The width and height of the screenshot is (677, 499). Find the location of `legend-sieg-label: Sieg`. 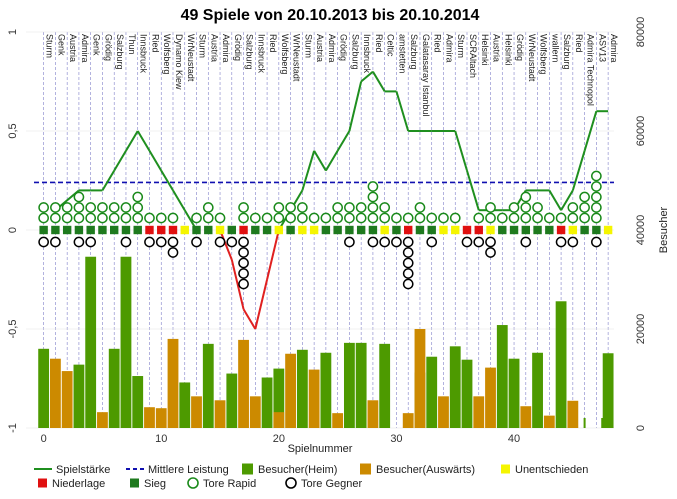

legend-sieg-label: Sieg is located at coordinates (155, 484).